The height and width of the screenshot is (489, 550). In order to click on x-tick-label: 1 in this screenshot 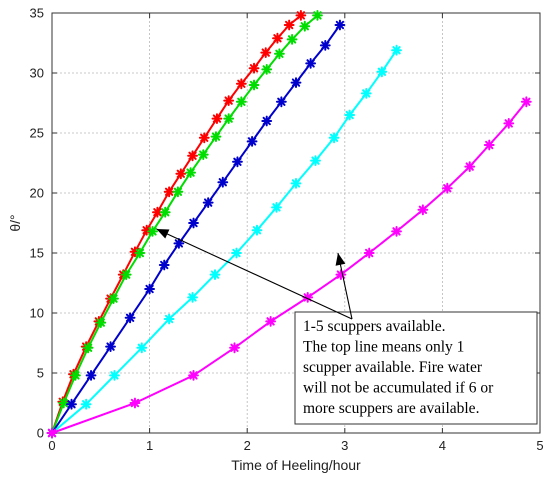, I will do `click(149, 445)`.